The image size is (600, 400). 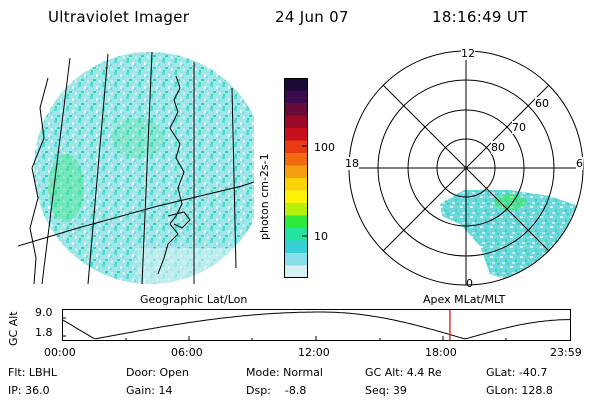 I want to click on mlat-label-60: 60, so click(x=542, y=103).